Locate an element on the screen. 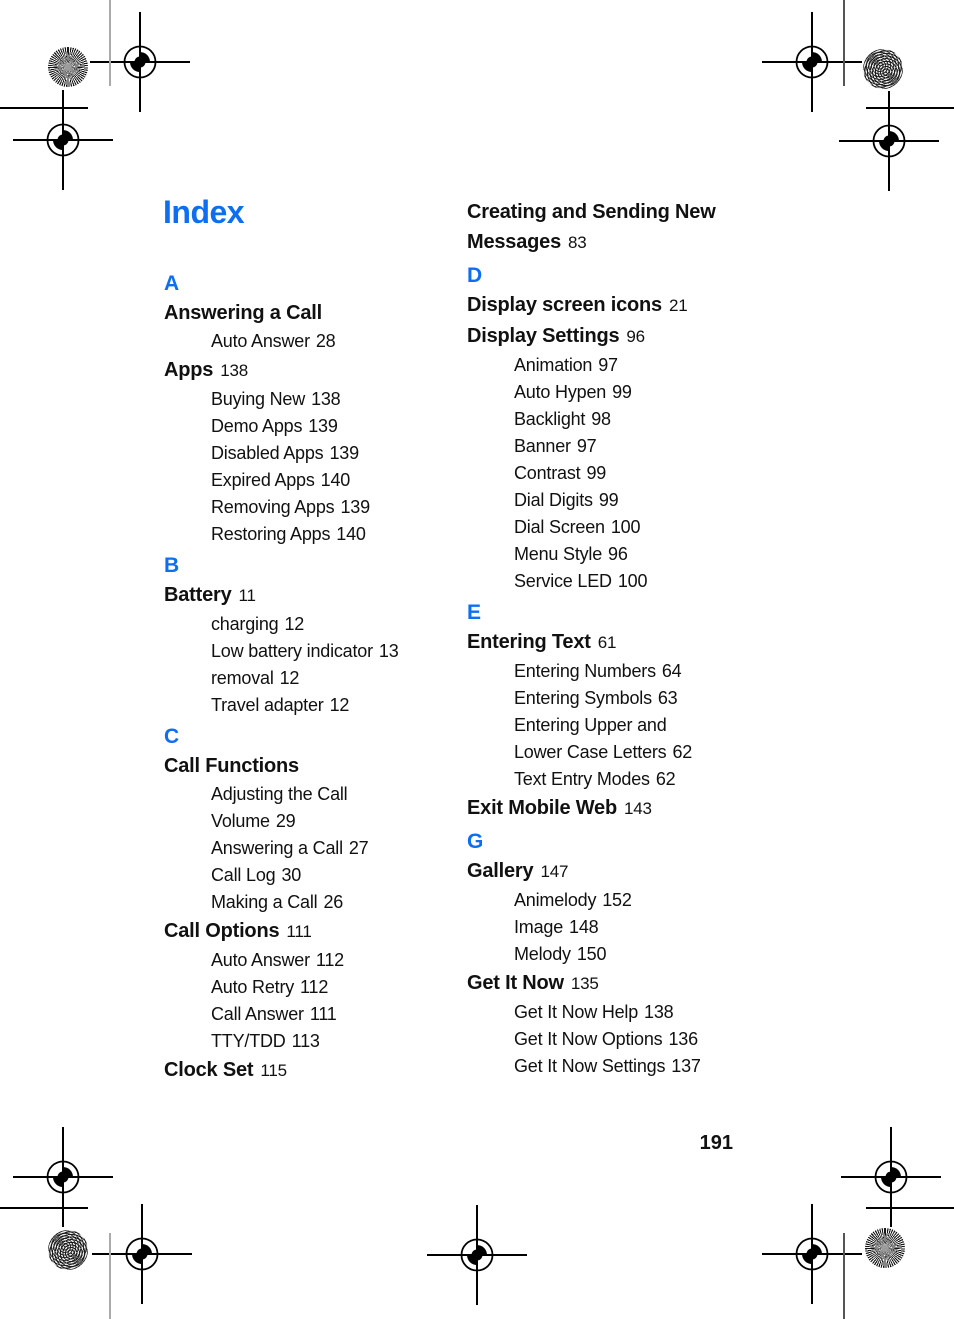 The width and height of the screenshot is (954, 1319). letter-label: E is located at coordinates (474, 612).